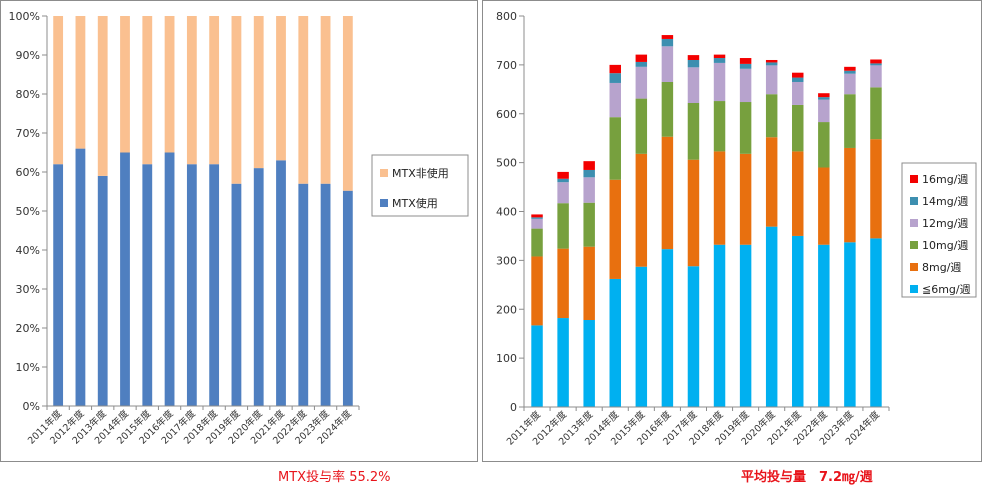 Image resolution: width=983 pixels, height=488 pixels. What do you see at coordinates (31, 406) in the screenshot?
I see `y-tick-label: 0%` at bounding box center [31, 406].